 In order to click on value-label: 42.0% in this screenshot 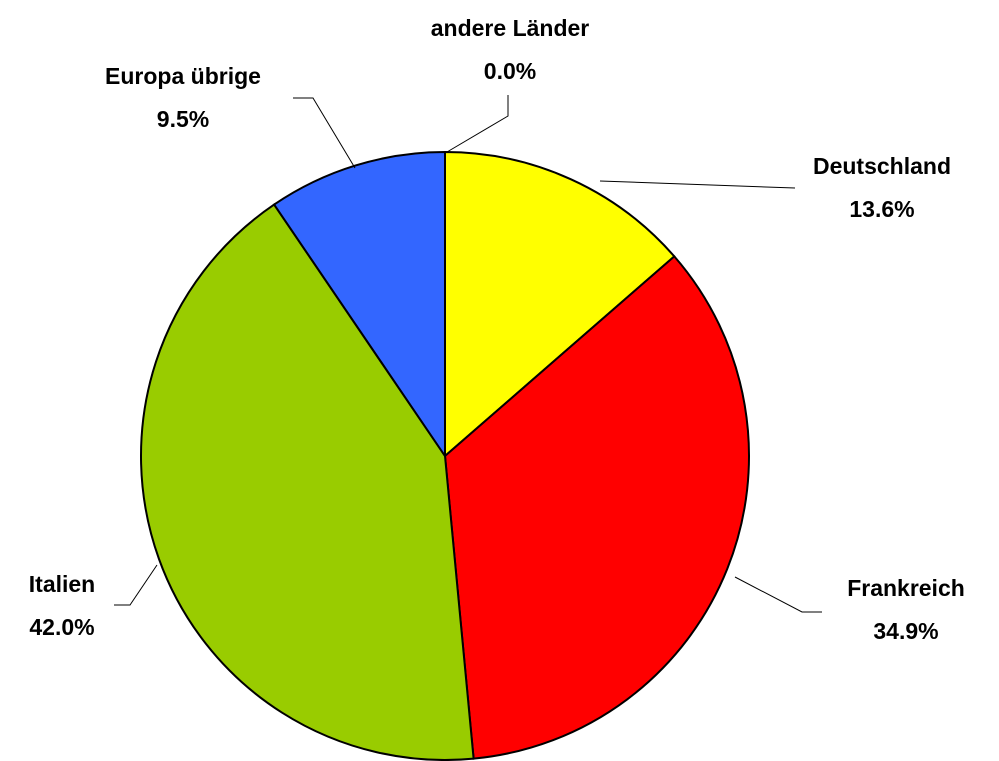, I will do `click(61, 627)`.